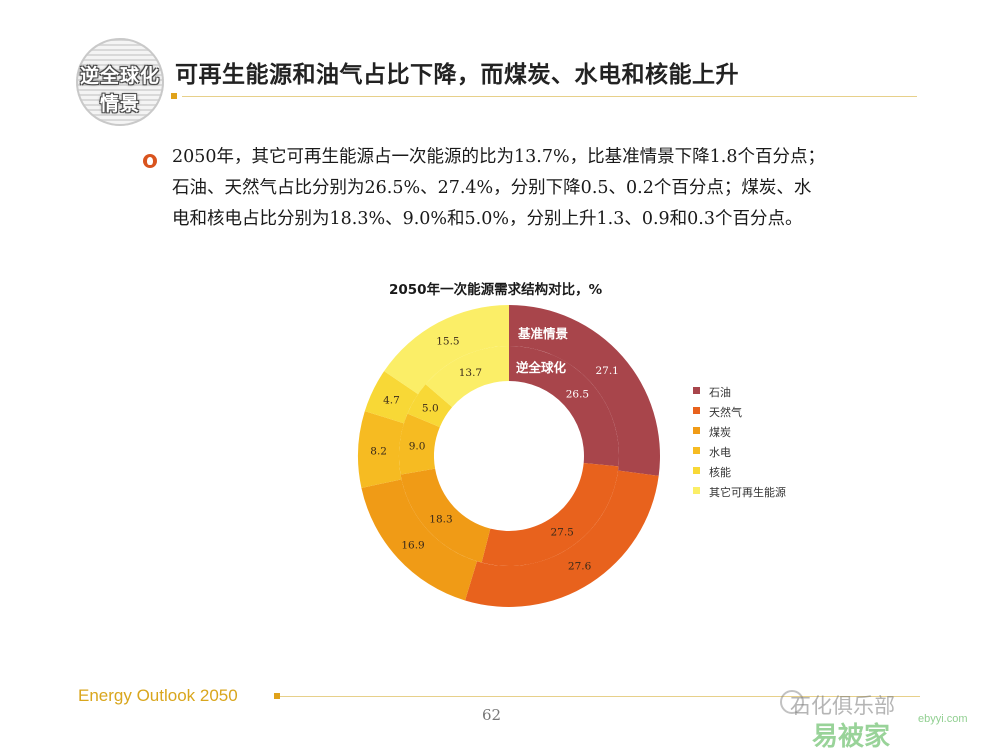  I want to click on legend-label: 石油, so click(720, 392).